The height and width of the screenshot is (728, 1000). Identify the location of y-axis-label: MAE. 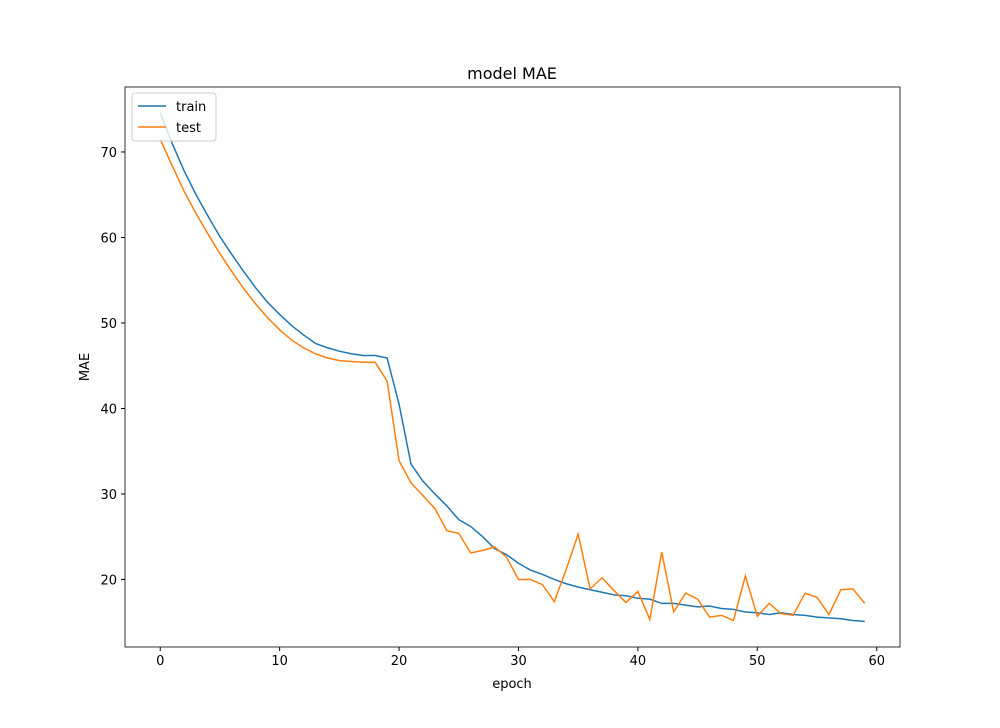
(85, 367).